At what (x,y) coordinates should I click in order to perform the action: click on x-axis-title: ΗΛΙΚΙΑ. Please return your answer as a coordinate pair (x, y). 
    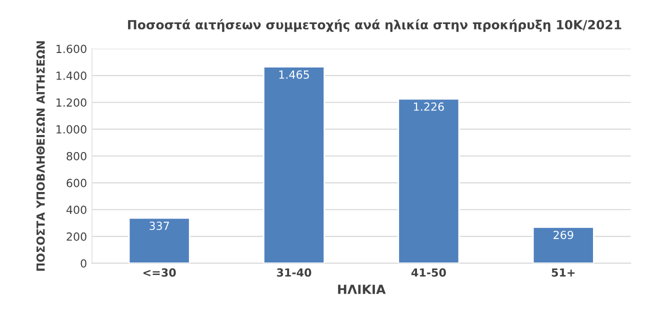
    Looking at the image, I should click on (362, 289).